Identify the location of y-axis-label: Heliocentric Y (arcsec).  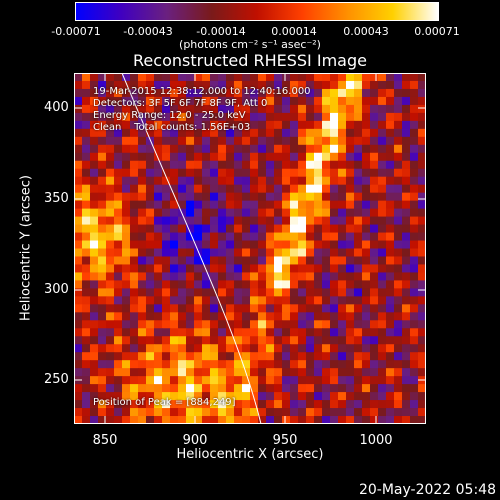
(26, 248).